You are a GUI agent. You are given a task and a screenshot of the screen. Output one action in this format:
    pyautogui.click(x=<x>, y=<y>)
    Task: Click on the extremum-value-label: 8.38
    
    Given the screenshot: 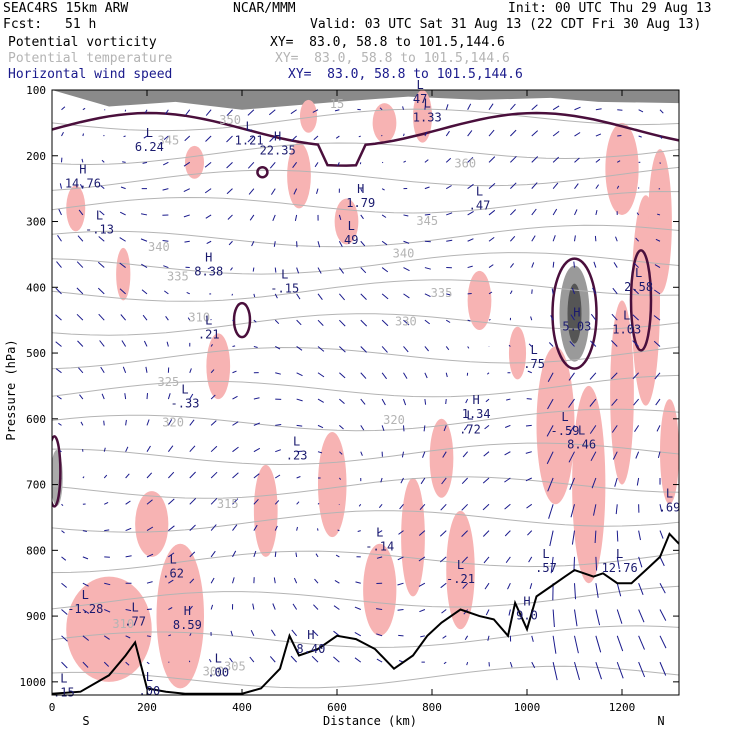 What is the action you would take?
    pyautogui.click(x=208, y=271)
    